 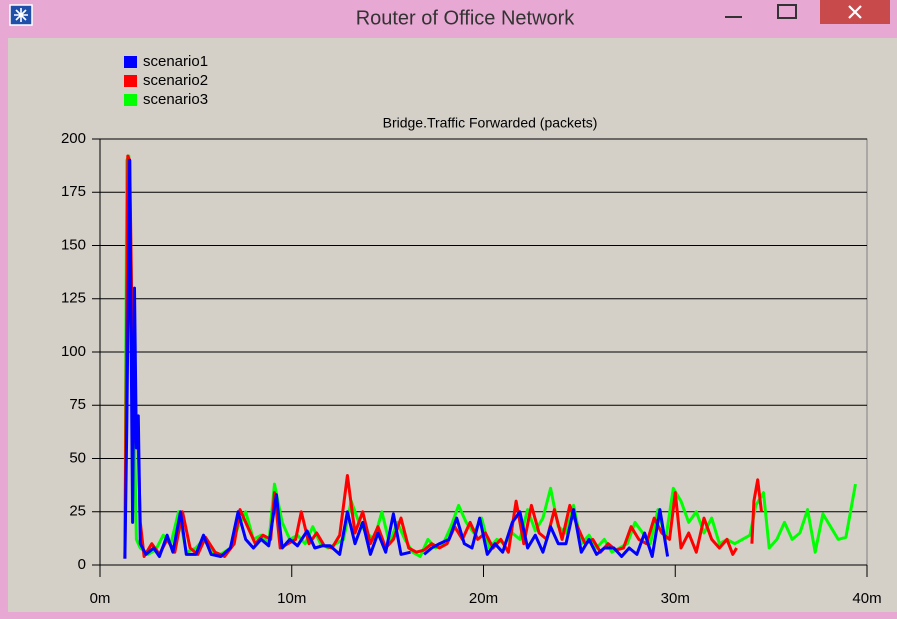 What do you see at coordinates (866, 598) in the screenshot?
I see `x-tick-label: 40m` at bounding box center [866, 598].